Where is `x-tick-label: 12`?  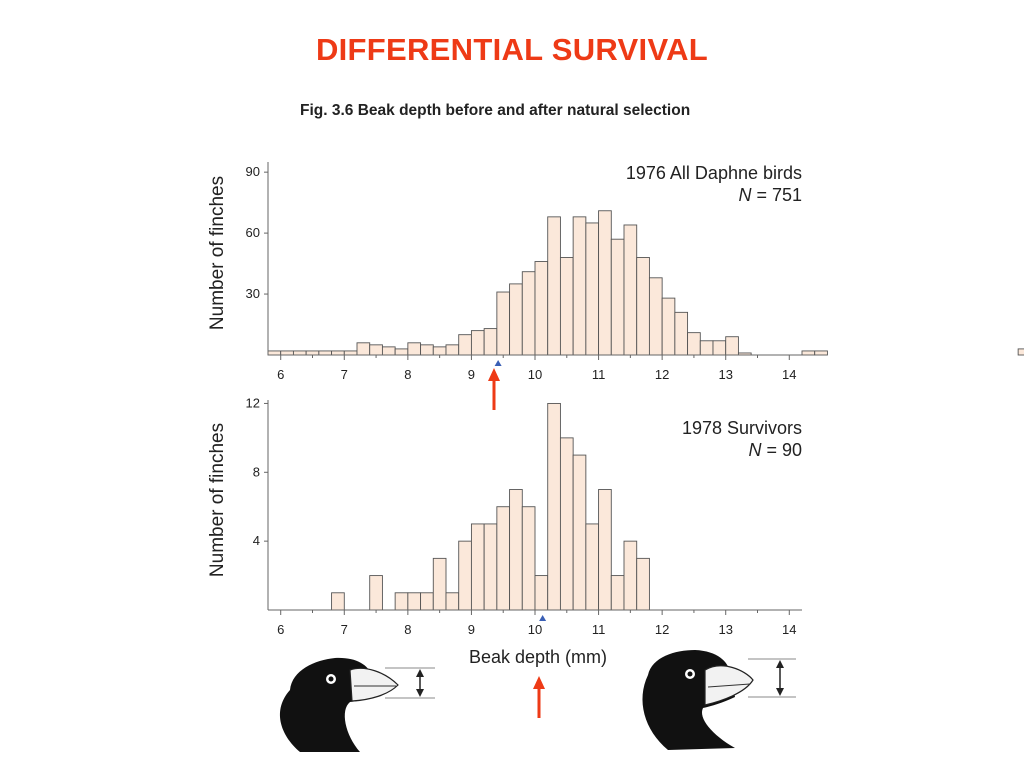
x-tick-label: 12 is located at coordinates (662, 629).